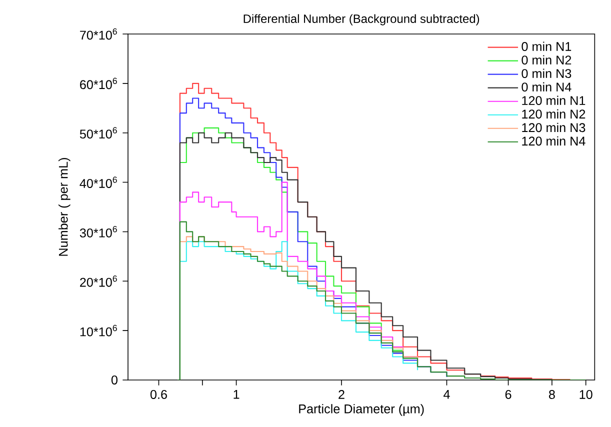 The height and width of the screenshot is (427, 611). What do you see at coordinates (547, 87) in the screenshot?
I see `legend-label: 0 min N4` at bounding box center [547, 87].